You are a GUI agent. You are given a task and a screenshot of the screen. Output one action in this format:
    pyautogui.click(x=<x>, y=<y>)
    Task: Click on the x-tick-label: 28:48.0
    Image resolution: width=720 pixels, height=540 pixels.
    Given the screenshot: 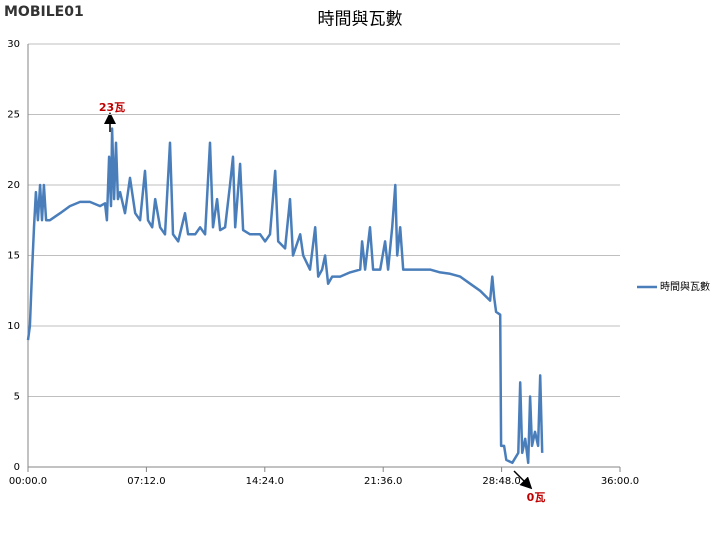 What is the action you would take?
    pyautogui.click(x=501, y=481)
    